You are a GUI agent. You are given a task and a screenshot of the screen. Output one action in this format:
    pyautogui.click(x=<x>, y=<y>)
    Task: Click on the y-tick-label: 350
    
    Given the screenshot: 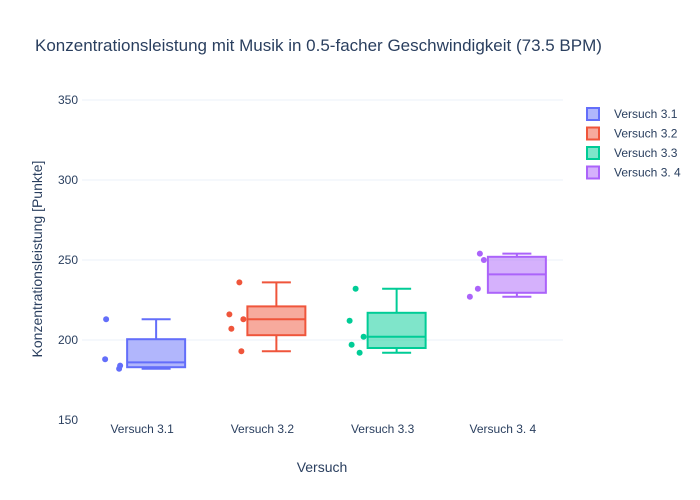 What is the action you would take?
    pyautogui.click(x=68, y=100)
    